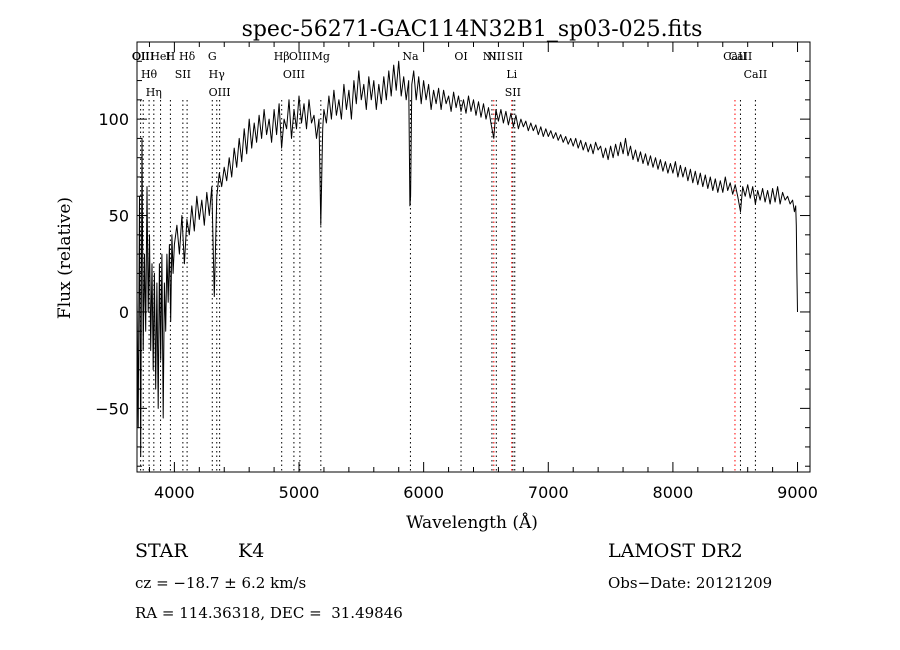 Image resolution: width=900 pixels, height=650 pixels. Describe the element at coordinates (174, 492) in the screenshot. I see `x-tick-label: 4000` at that location.